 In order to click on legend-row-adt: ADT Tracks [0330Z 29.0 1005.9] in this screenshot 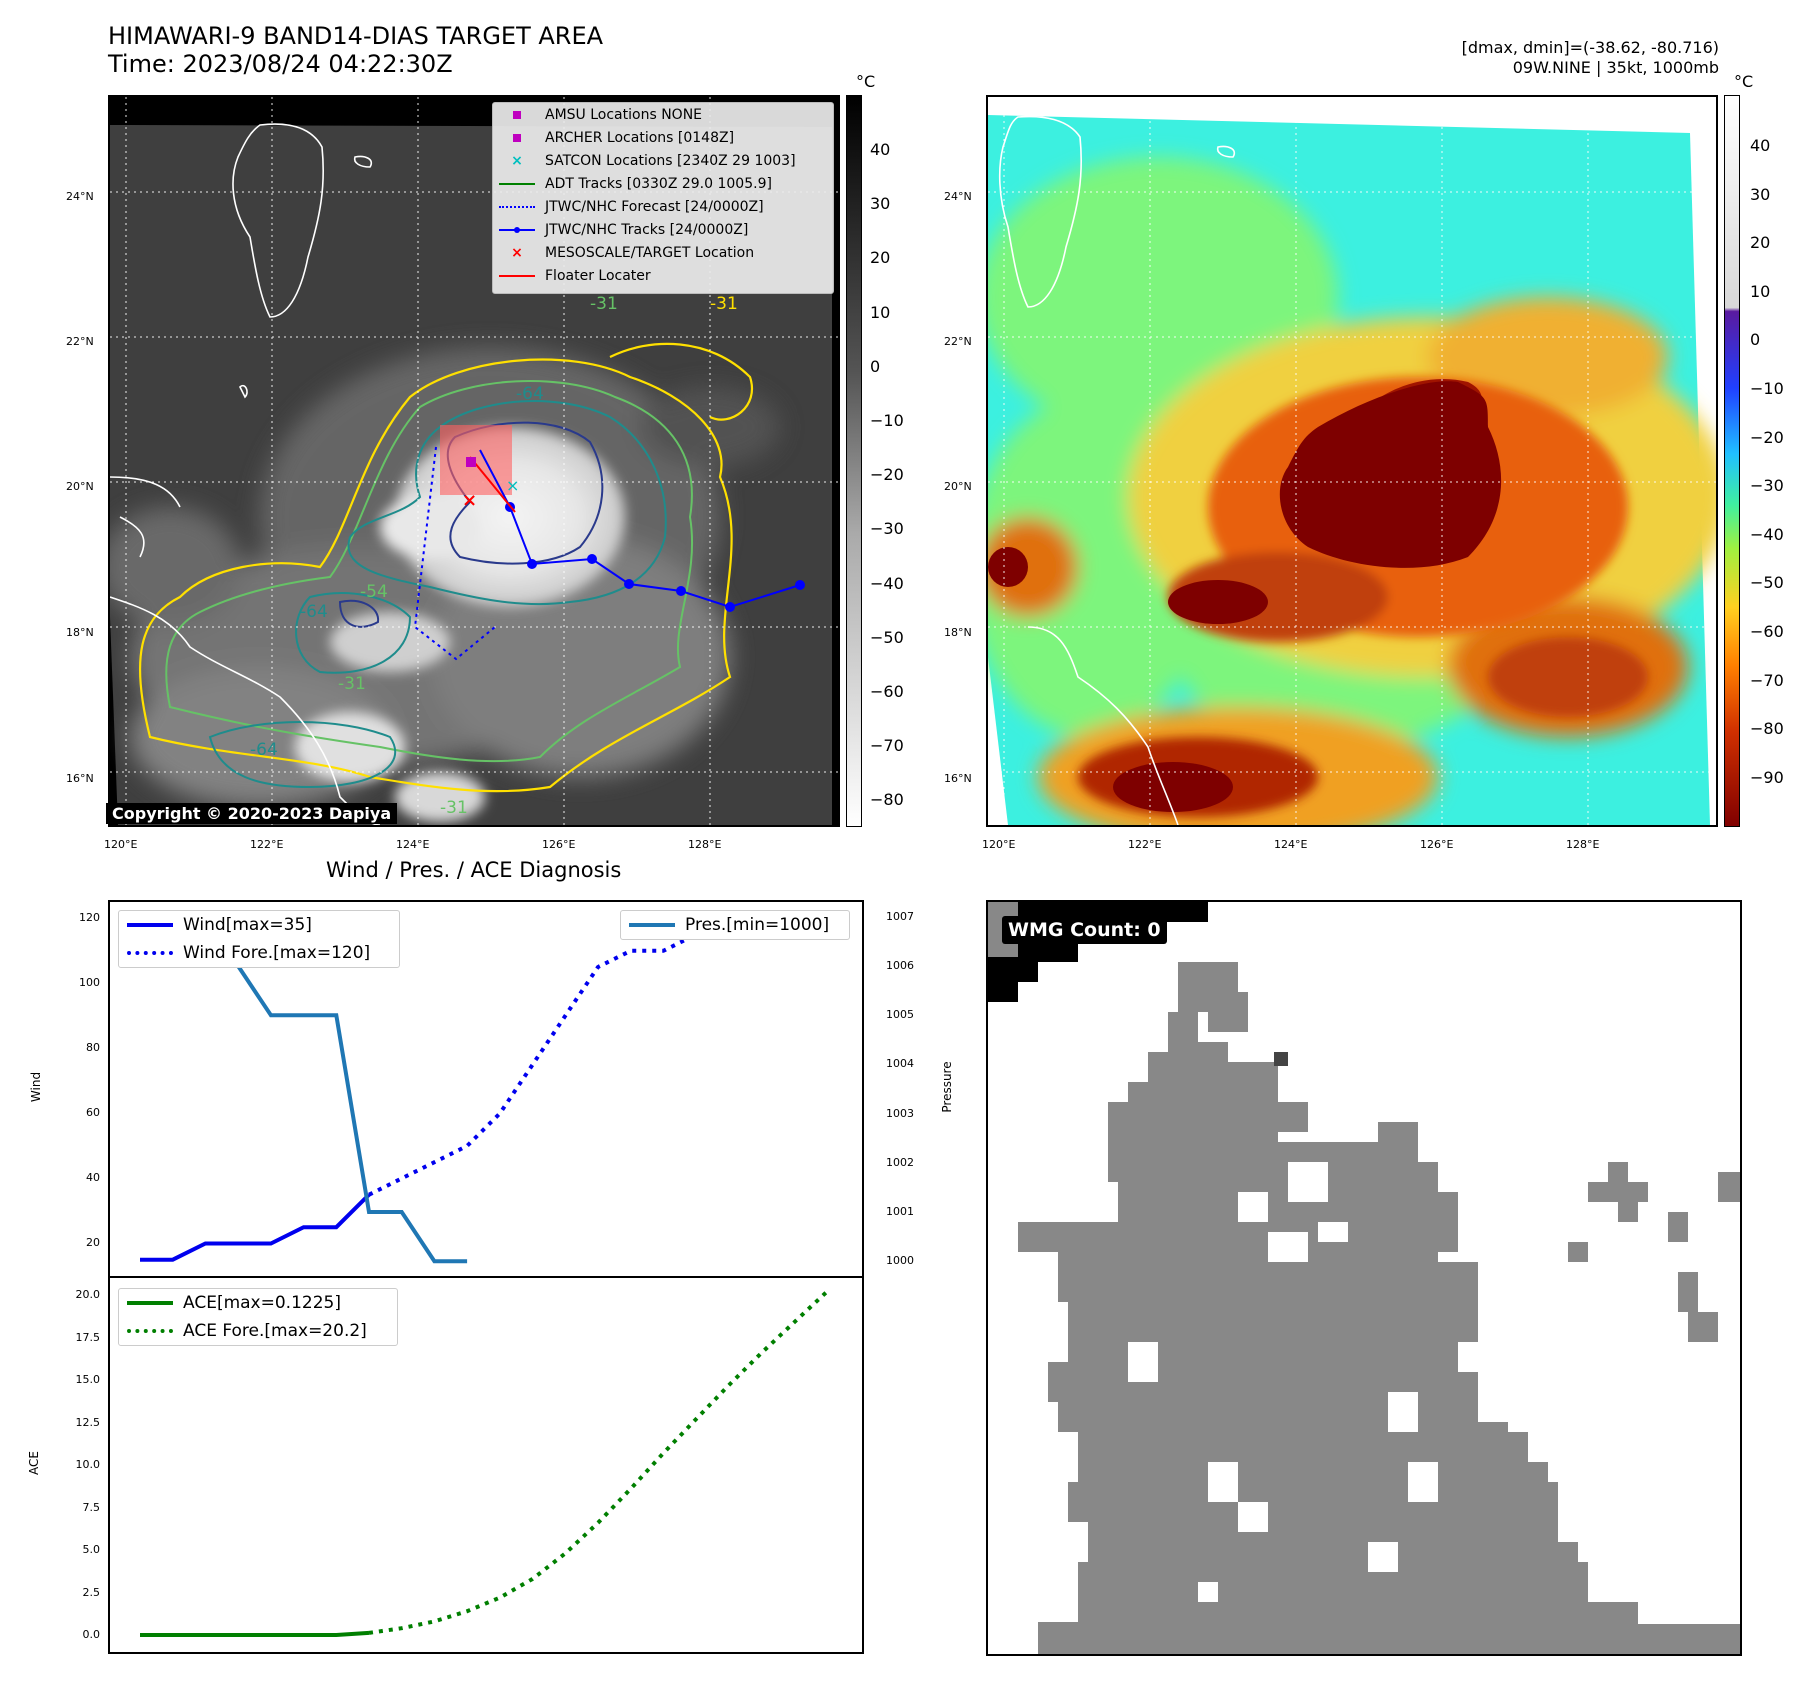, I will do `click(663, 183)`.